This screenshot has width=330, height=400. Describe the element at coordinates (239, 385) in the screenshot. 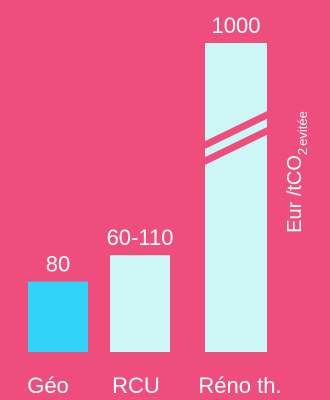

I see `category-label-reno-th: Réno th.` at that location.